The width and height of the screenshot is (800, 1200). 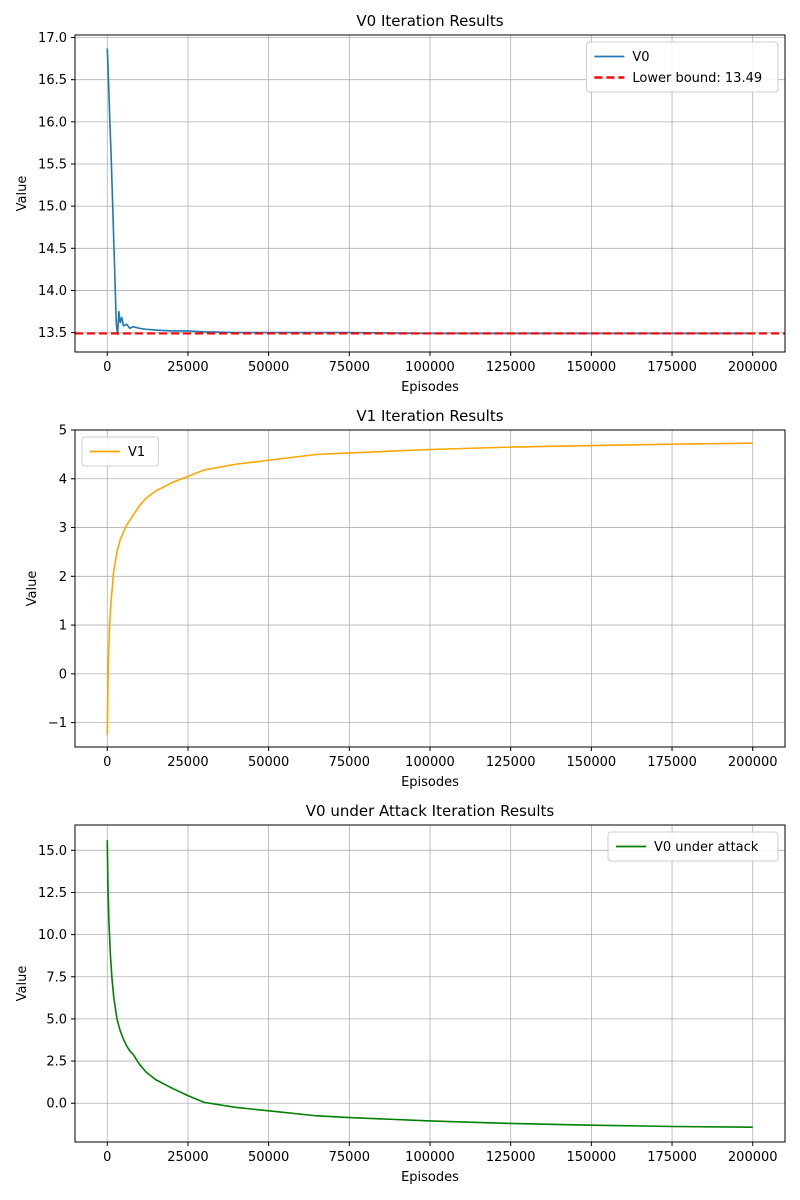 What do you see at coordinates (52, 893) in the screenshot?
I see `y-tick-label: 12.5` at bounding box center [52, 893].